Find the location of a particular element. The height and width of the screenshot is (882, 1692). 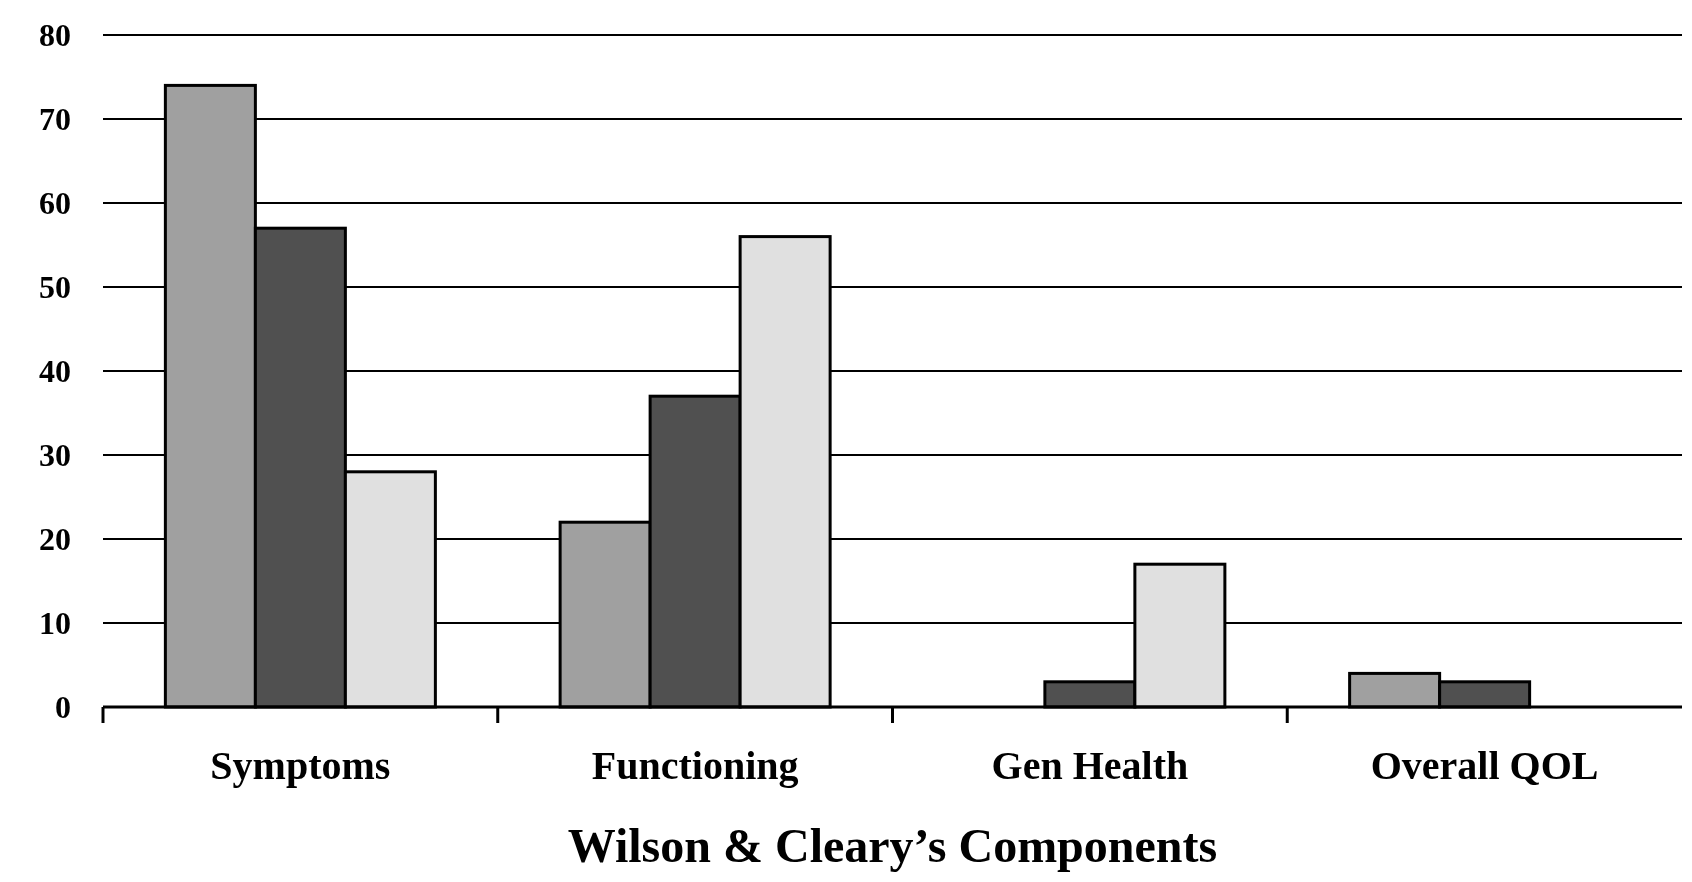

x-tick-label: Functioning is located at coordinates (695, 765).